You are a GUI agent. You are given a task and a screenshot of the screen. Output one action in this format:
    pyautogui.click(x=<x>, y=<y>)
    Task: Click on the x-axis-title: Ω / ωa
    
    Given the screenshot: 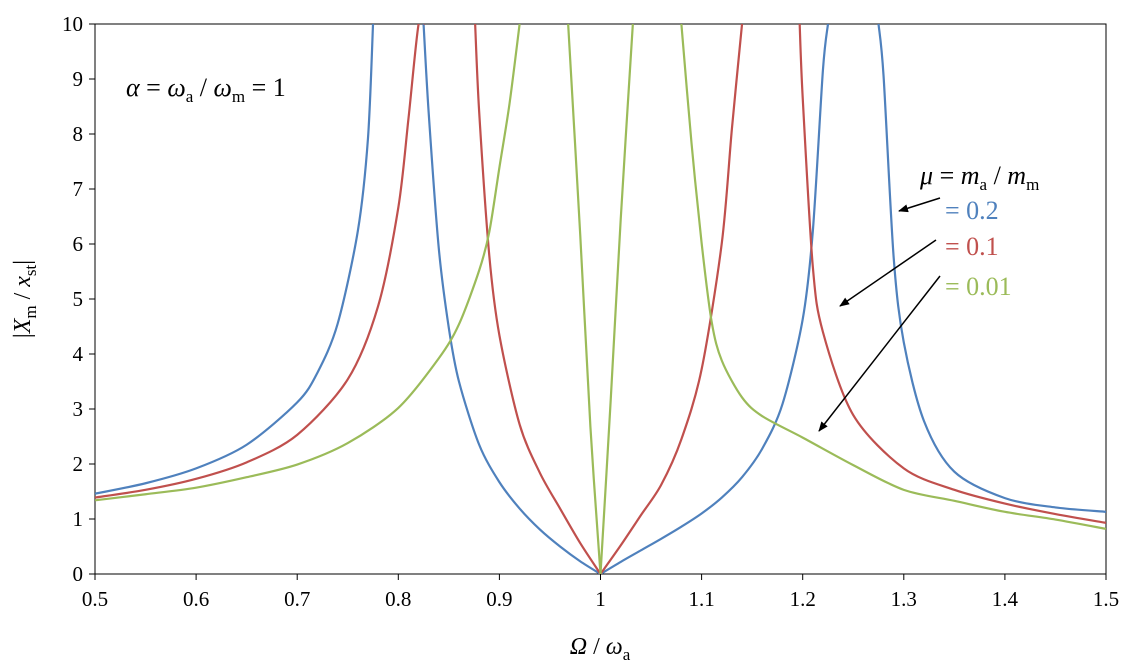 What is the action you would take?
    pyautogui.click(x=600, y=649)
    